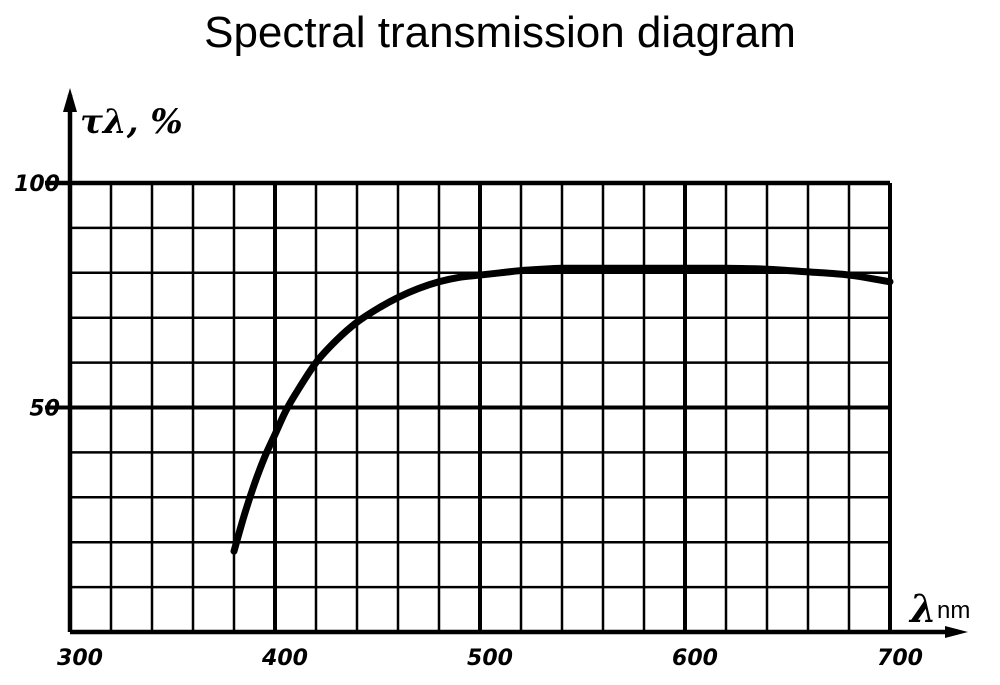  What do you see at coordinates (44, 409) in the screenshot?
I see `y-tick-label: 50` at bounding box center [44, 409].